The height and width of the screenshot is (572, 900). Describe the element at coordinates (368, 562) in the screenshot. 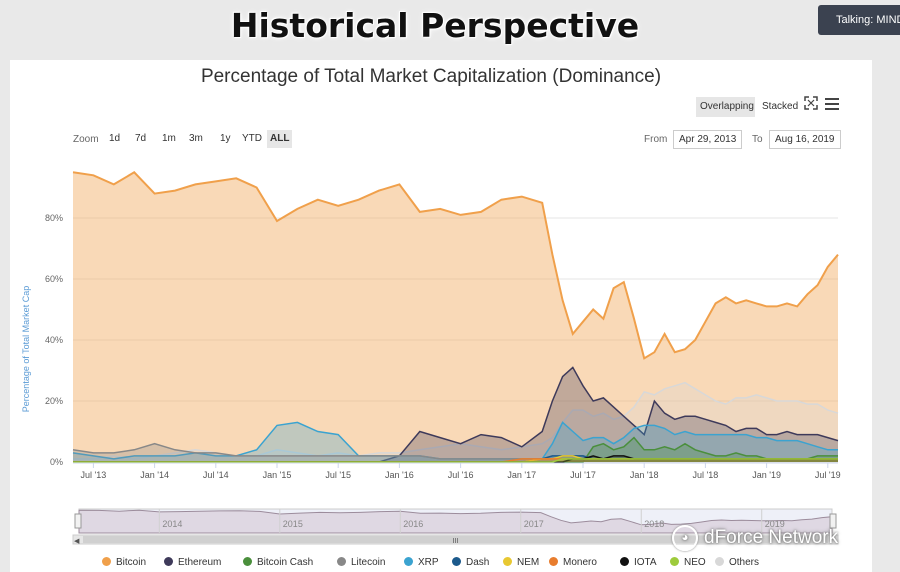

I see `legend-label: Litecoin` at that location.